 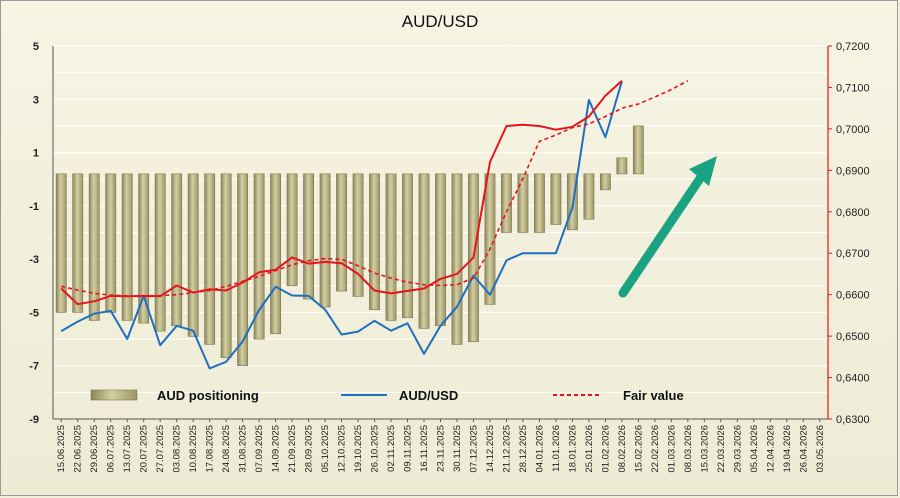 I want to click on left-tick-label: 3, so click(x=36, y=100).